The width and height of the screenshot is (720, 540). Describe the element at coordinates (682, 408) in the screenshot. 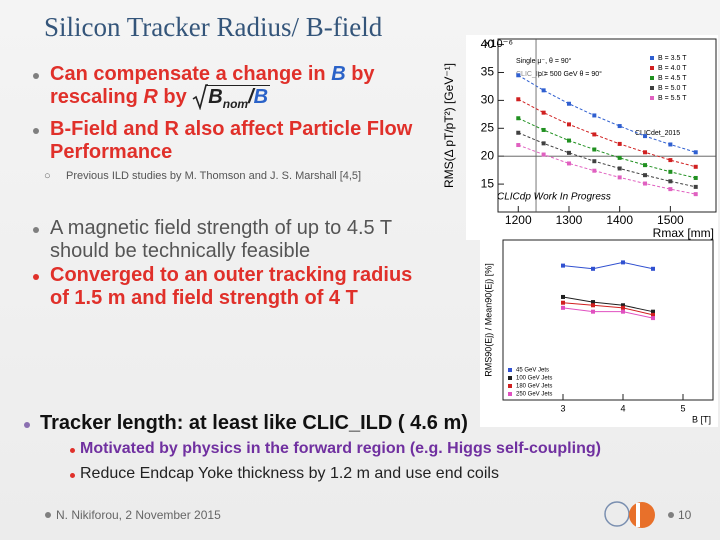

I see `x-tick-label: 5` at that location.